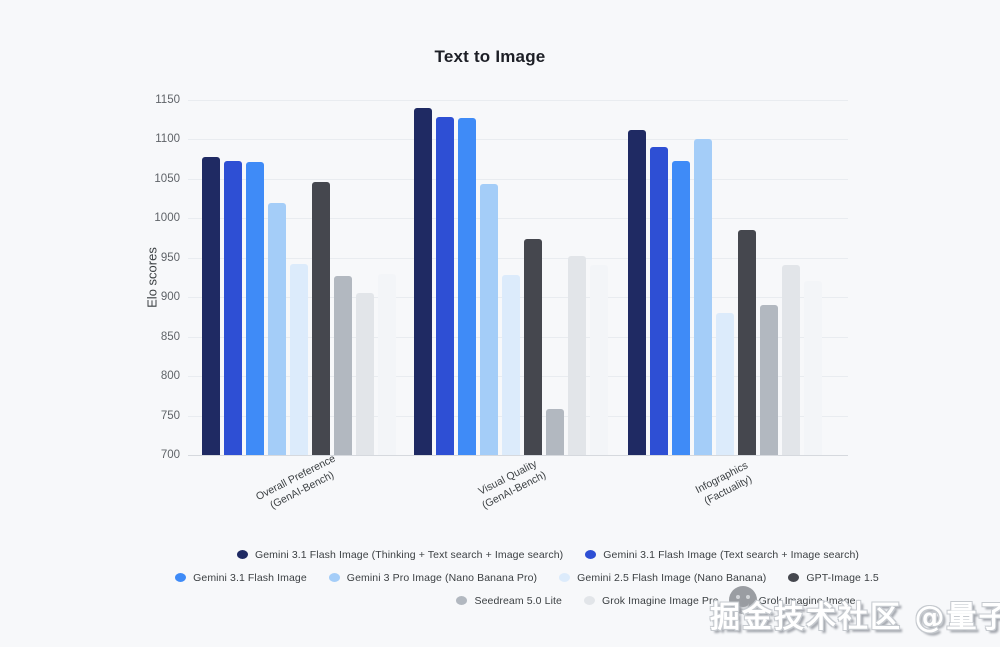  I want to click on legend-label: Gemini 3 Pro Image (Nano Banana Pro), so click(442, 577).